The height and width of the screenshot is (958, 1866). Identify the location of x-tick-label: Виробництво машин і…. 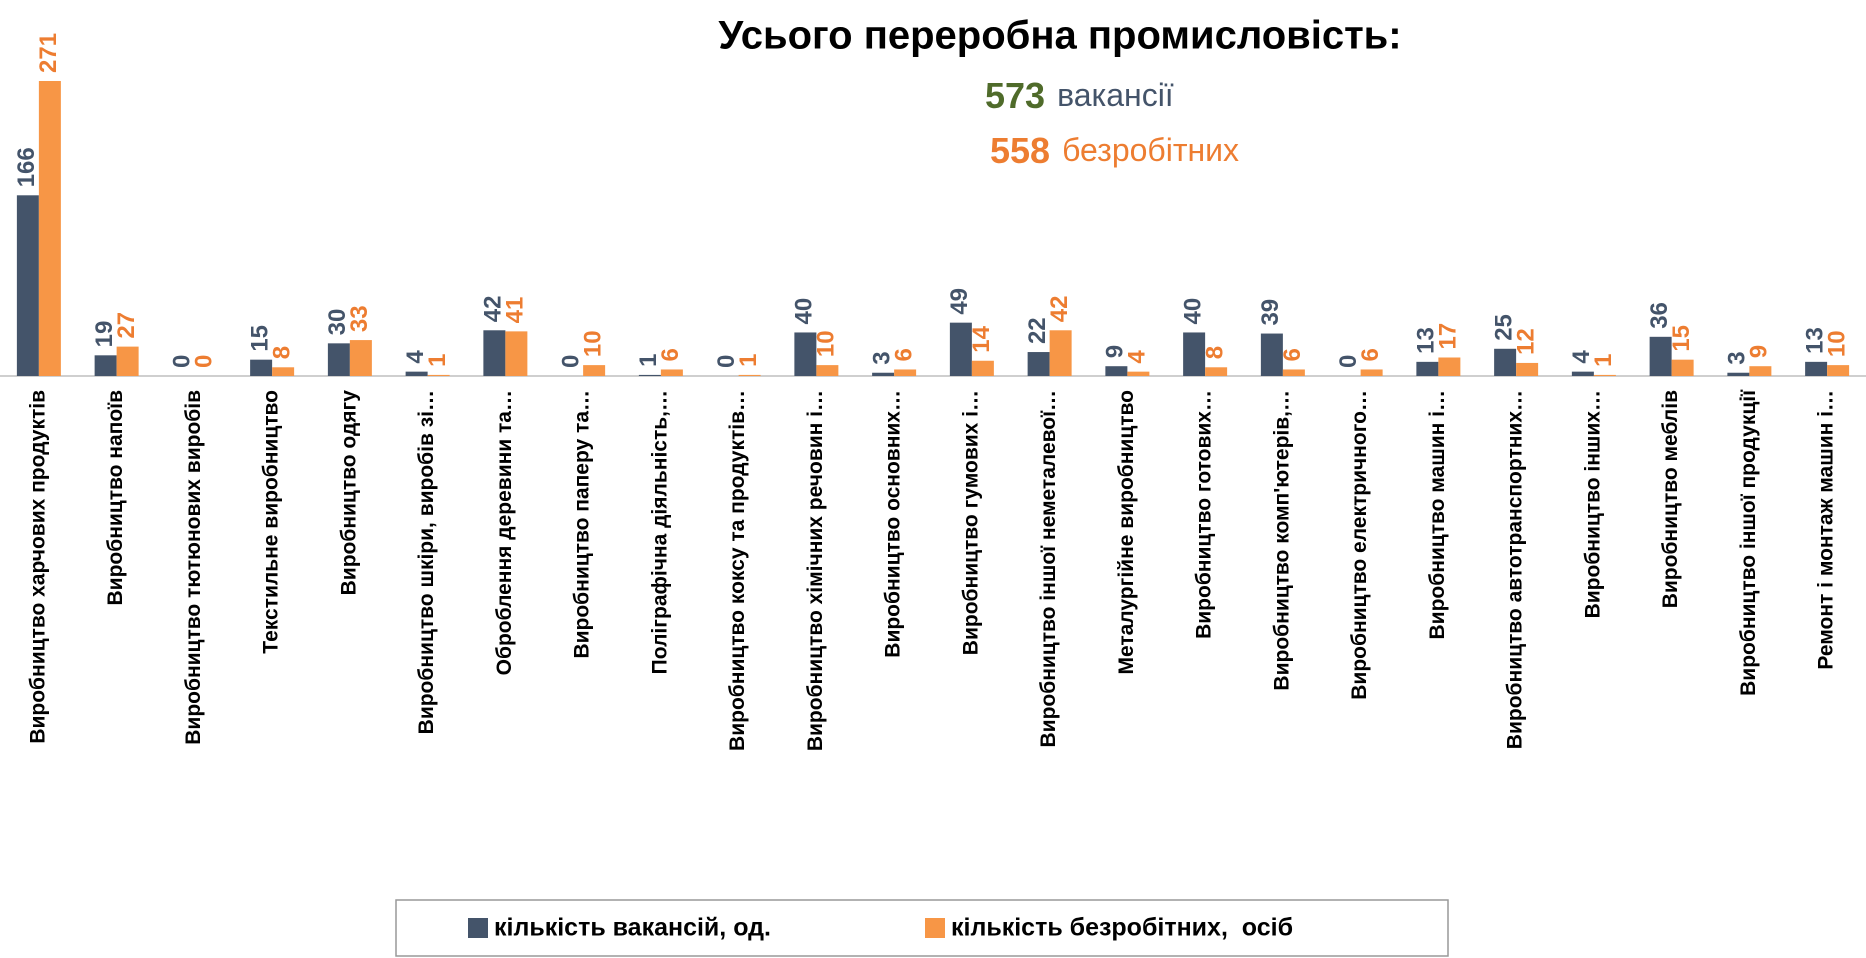
(1437, 515).